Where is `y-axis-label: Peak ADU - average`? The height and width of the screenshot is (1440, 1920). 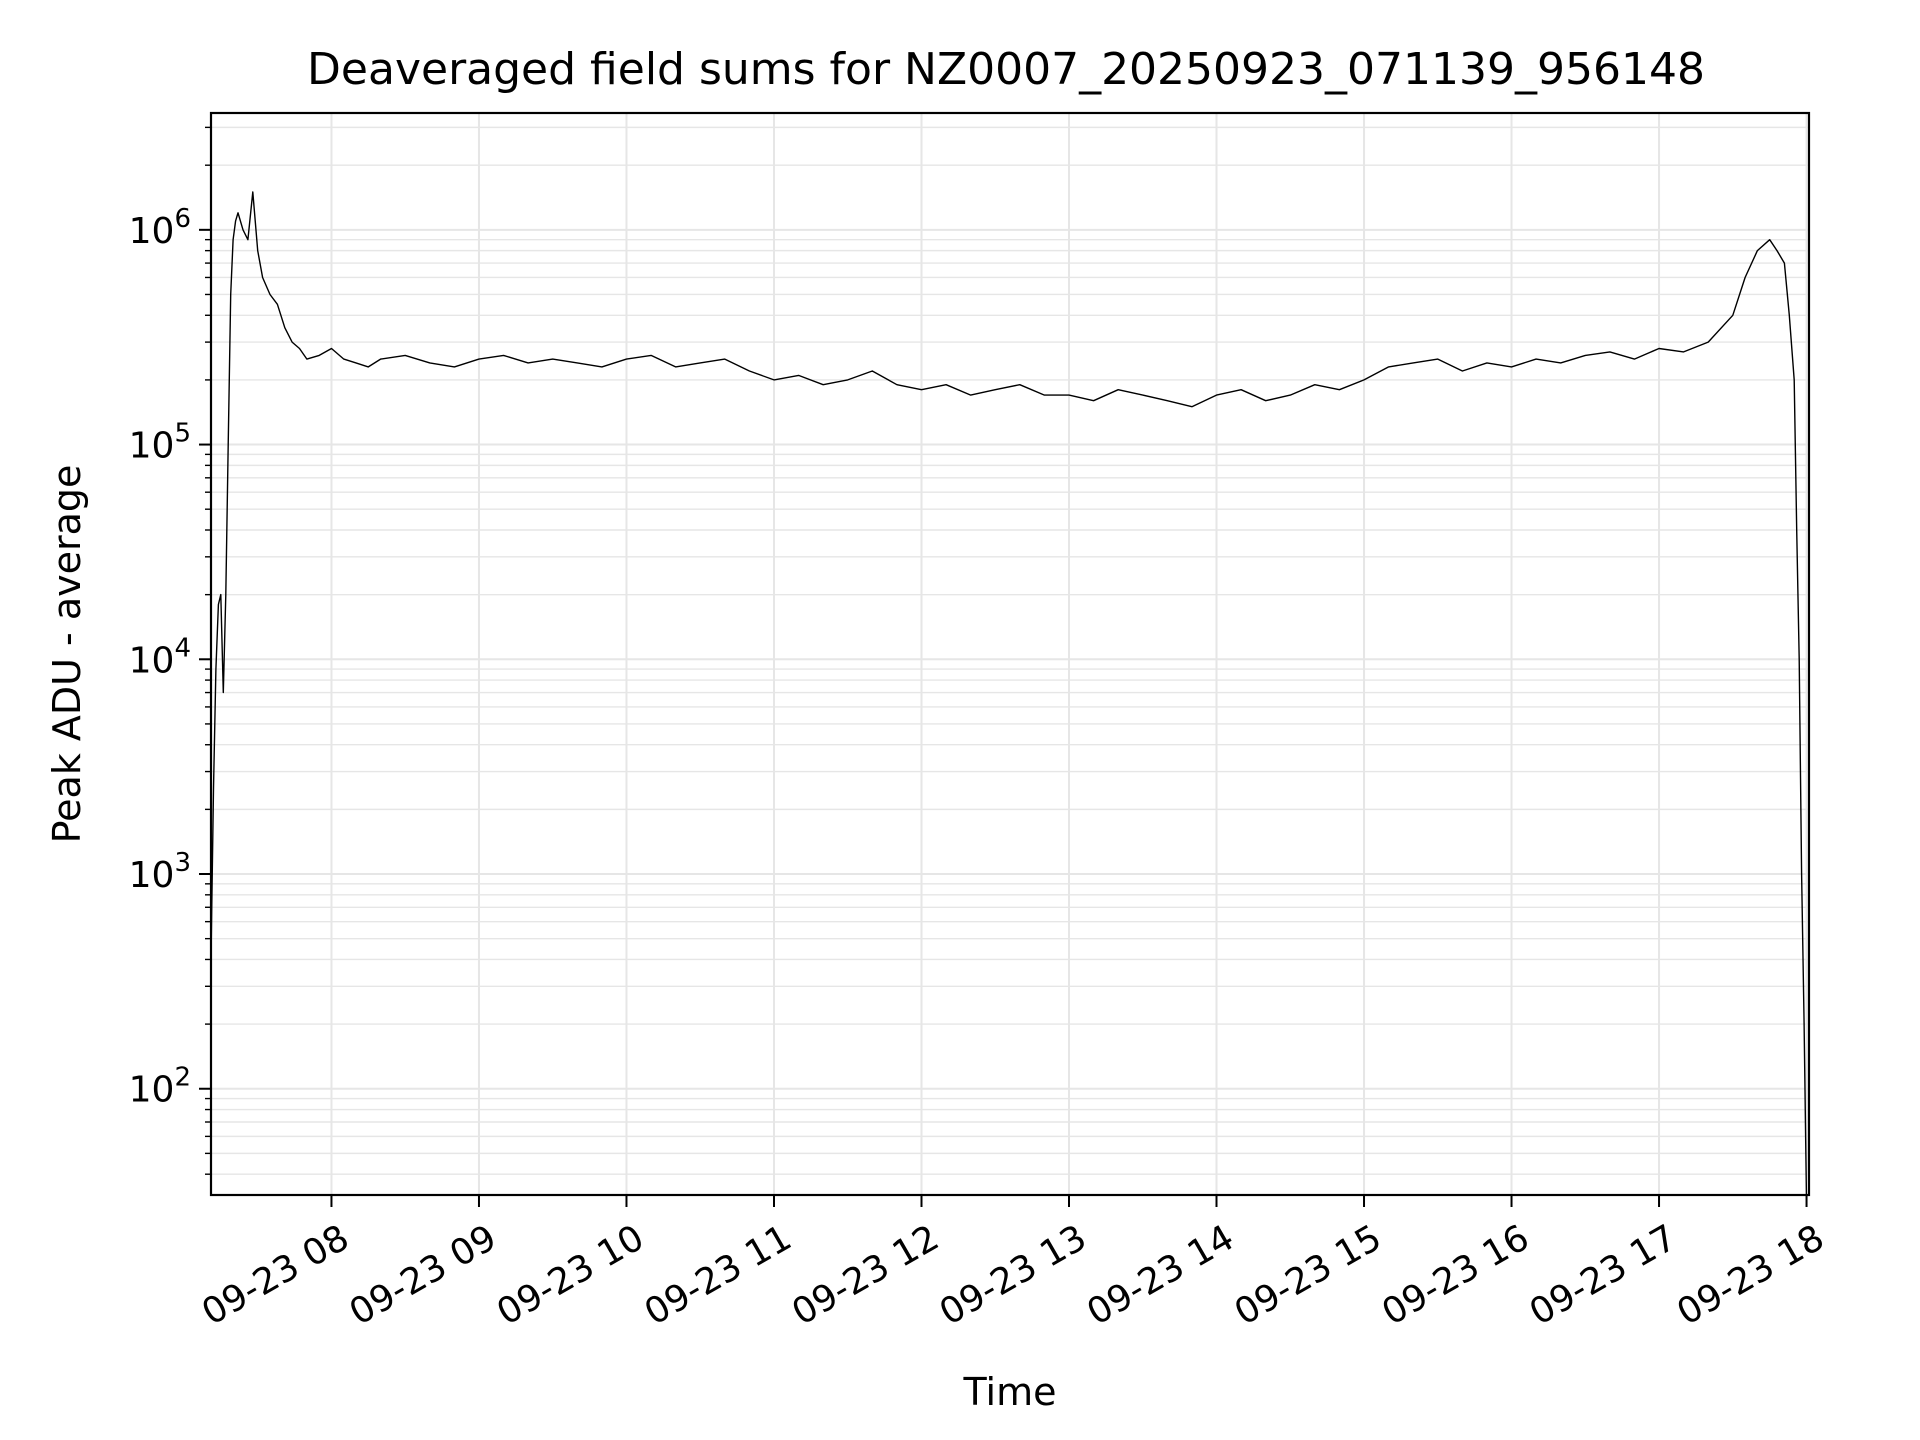 y-axis-label: Peak ADU - average is located at coordinates (67, 654).